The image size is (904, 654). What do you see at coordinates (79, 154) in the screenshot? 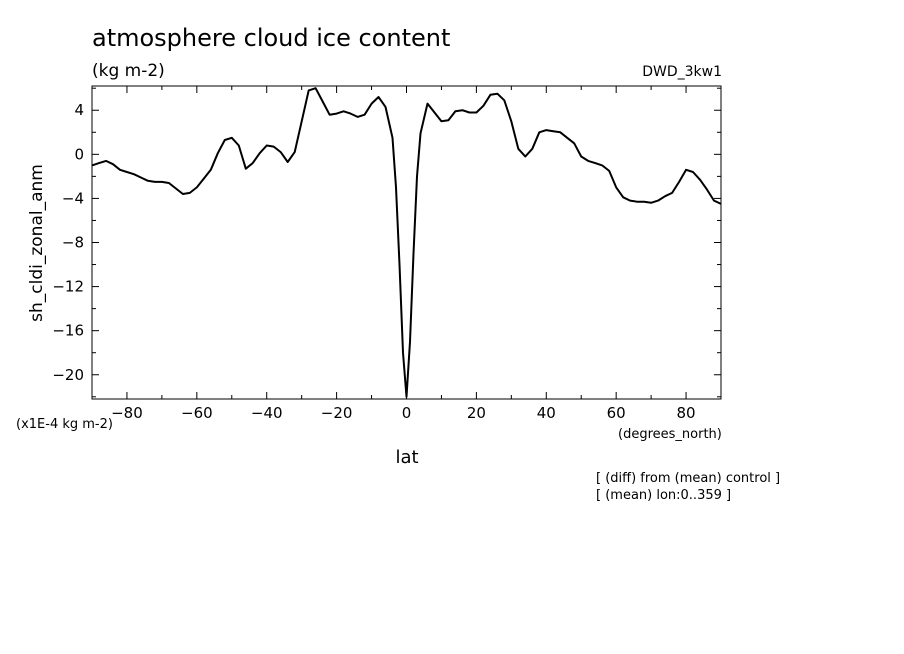
I see `y-tick-label: 0` at bounding box center [79, 154].